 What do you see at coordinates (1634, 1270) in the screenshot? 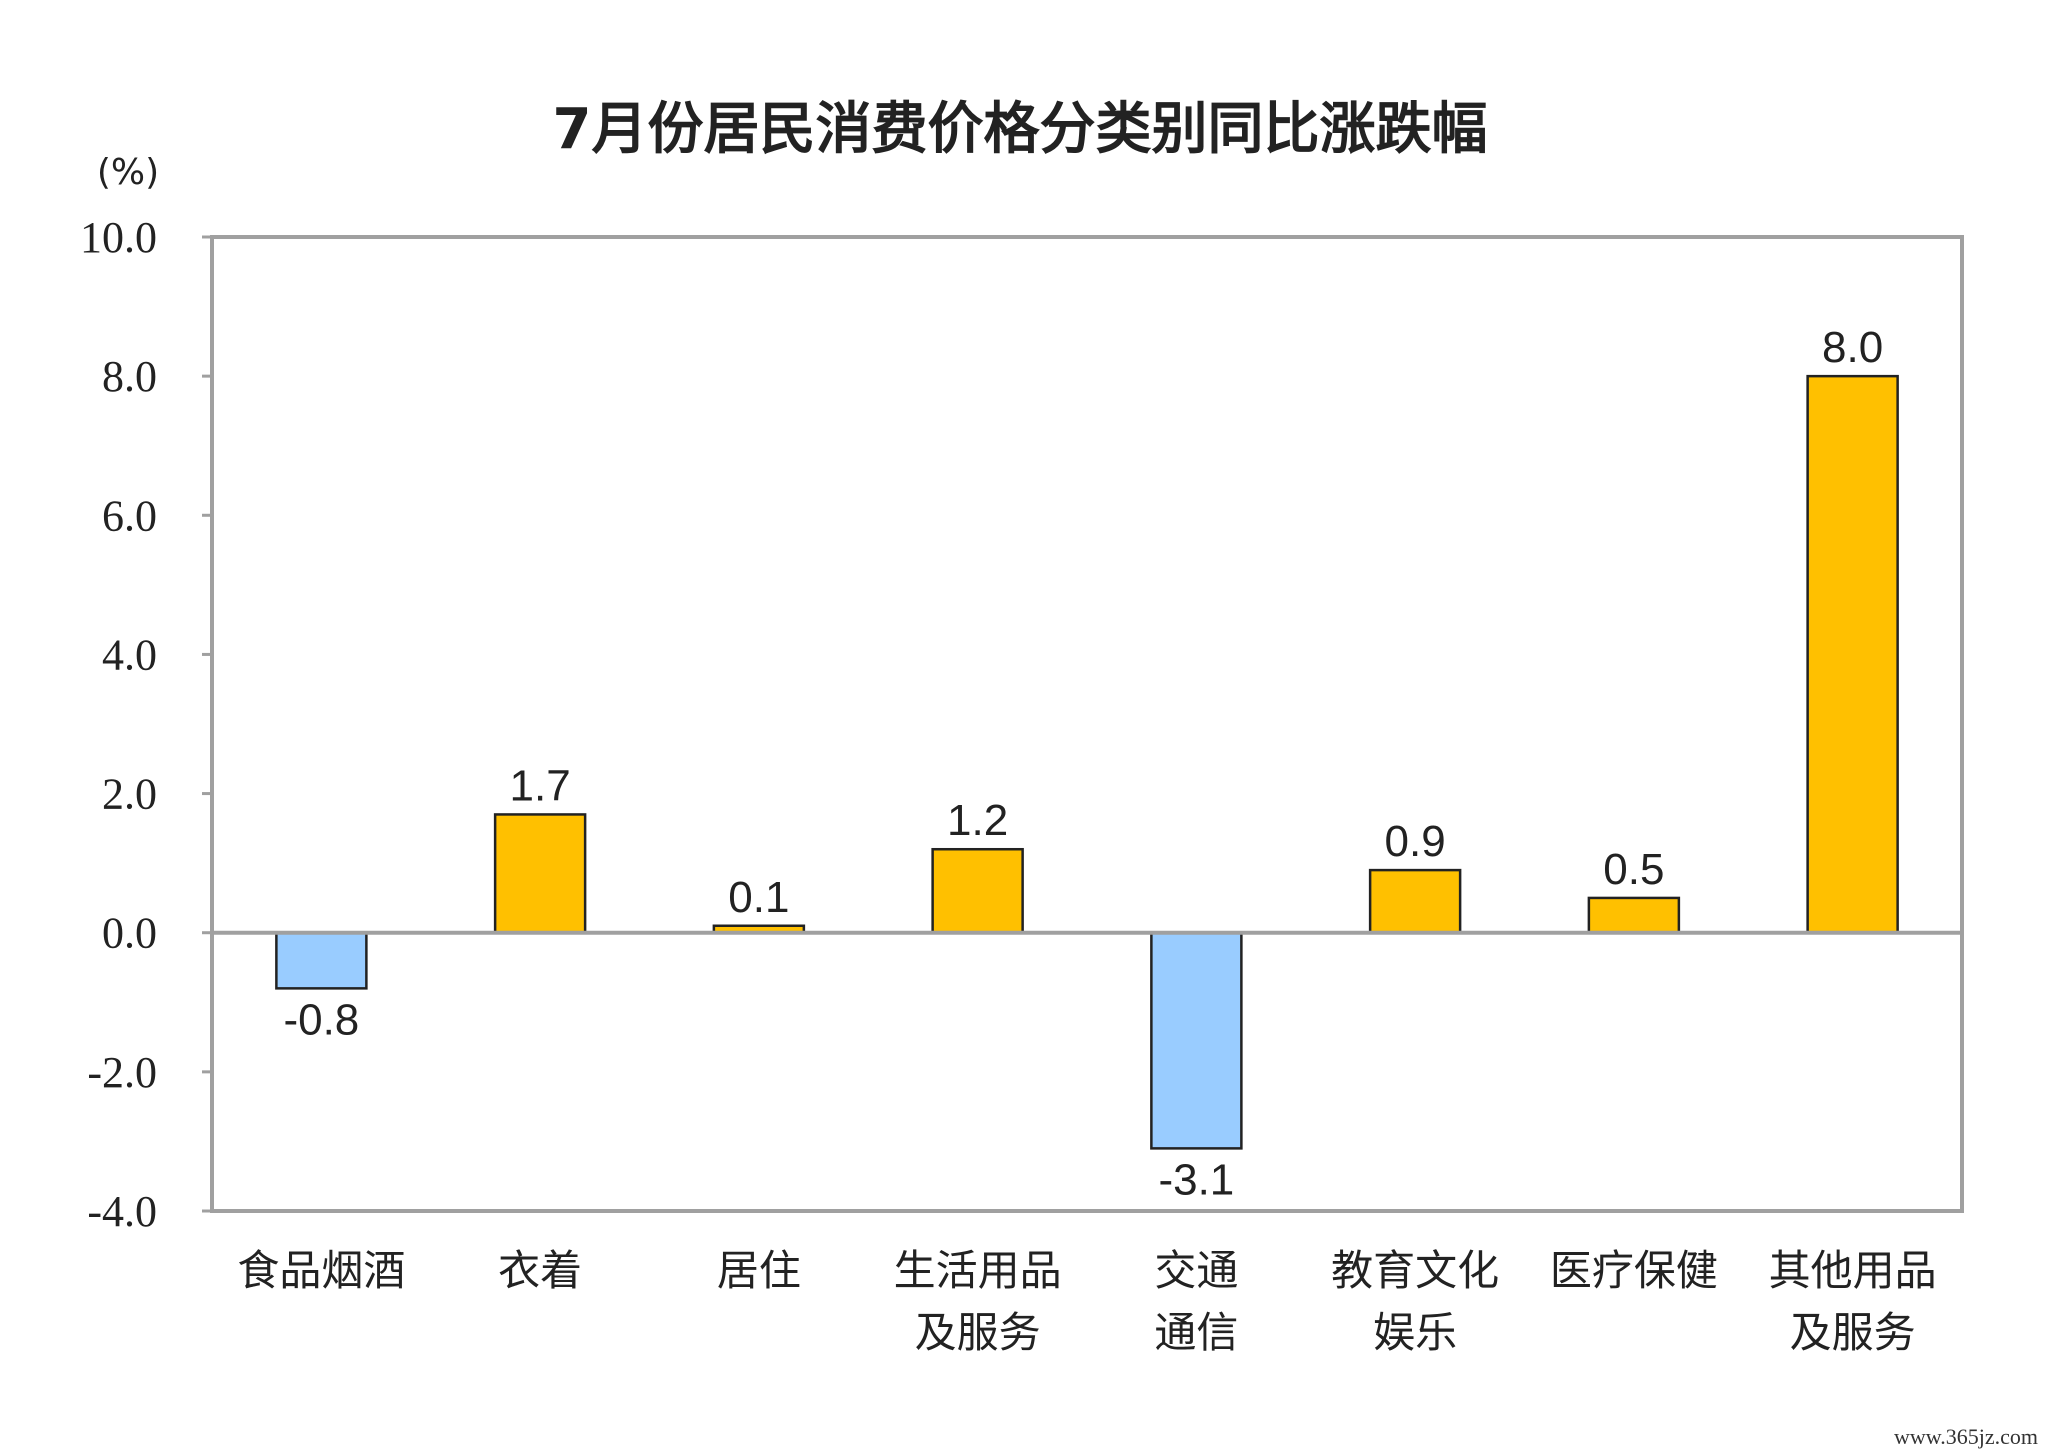
I see `category-label: 医疗保健` at bounding box center [1634, 1270].